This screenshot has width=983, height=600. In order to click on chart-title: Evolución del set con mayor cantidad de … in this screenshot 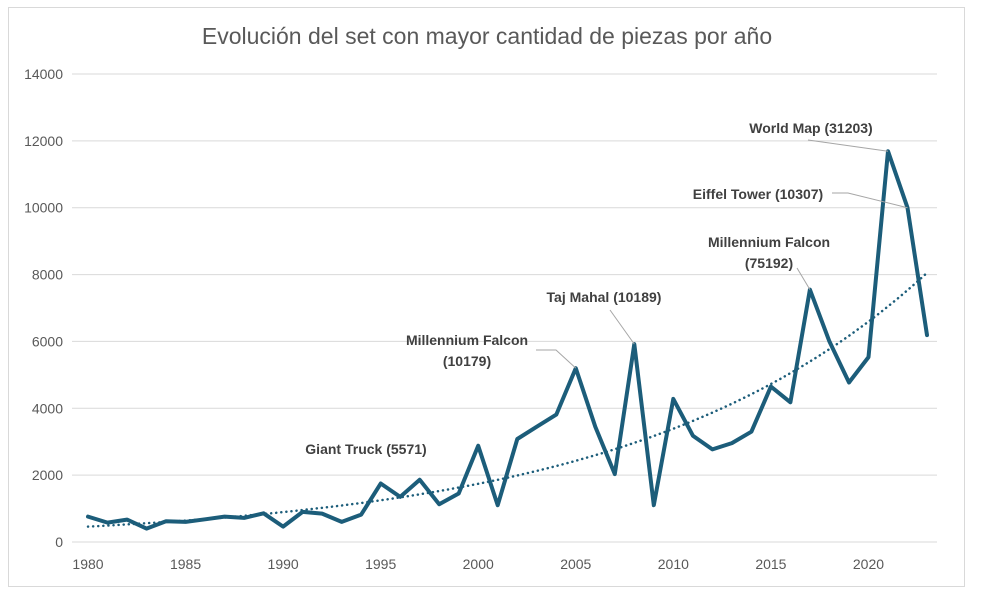, I will do `click(487, 36)`.